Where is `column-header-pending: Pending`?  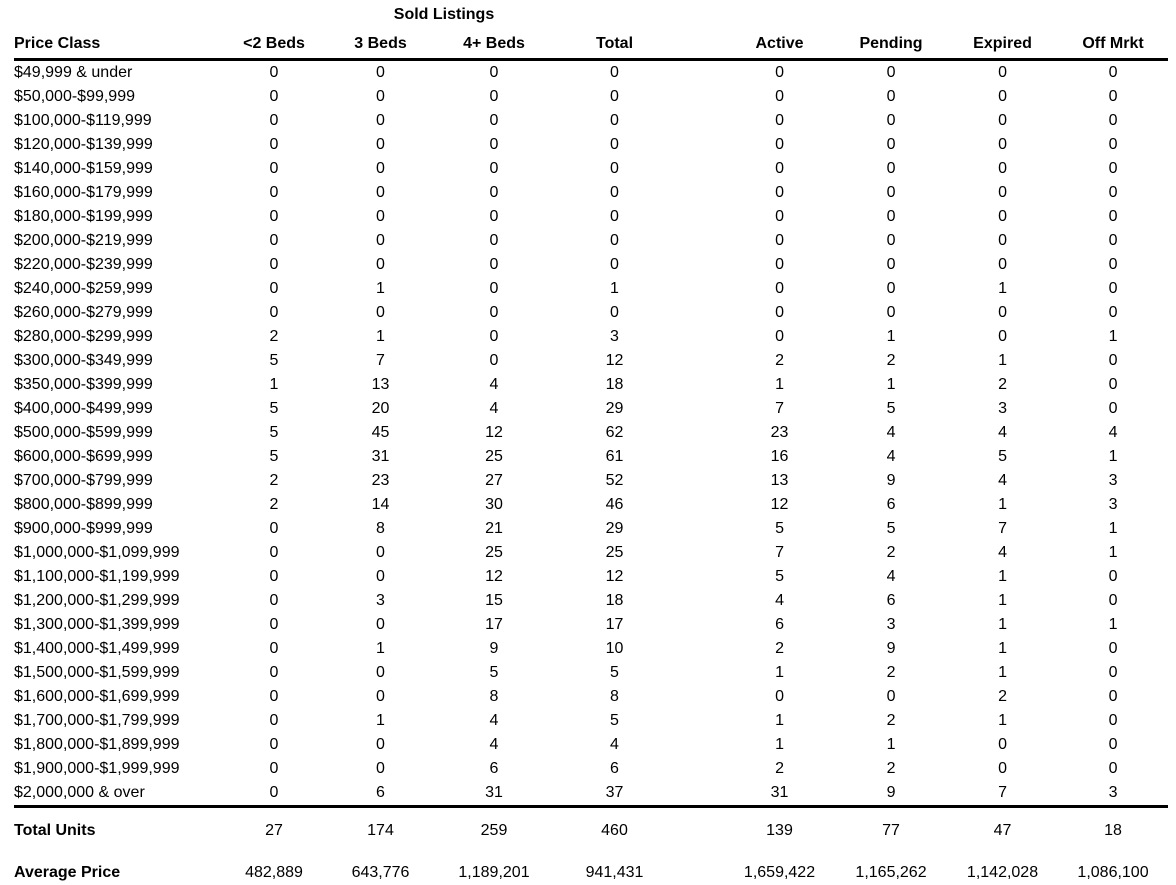
column-header-pending: Pending is located at coordinates (891, 45).